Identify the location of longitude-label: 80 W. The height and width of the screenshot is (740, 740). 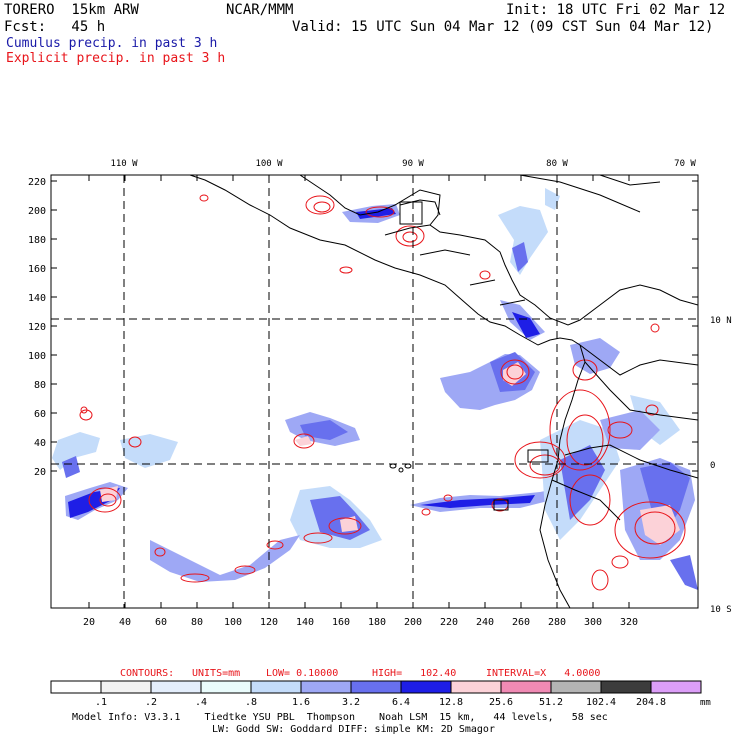
(557, 164).